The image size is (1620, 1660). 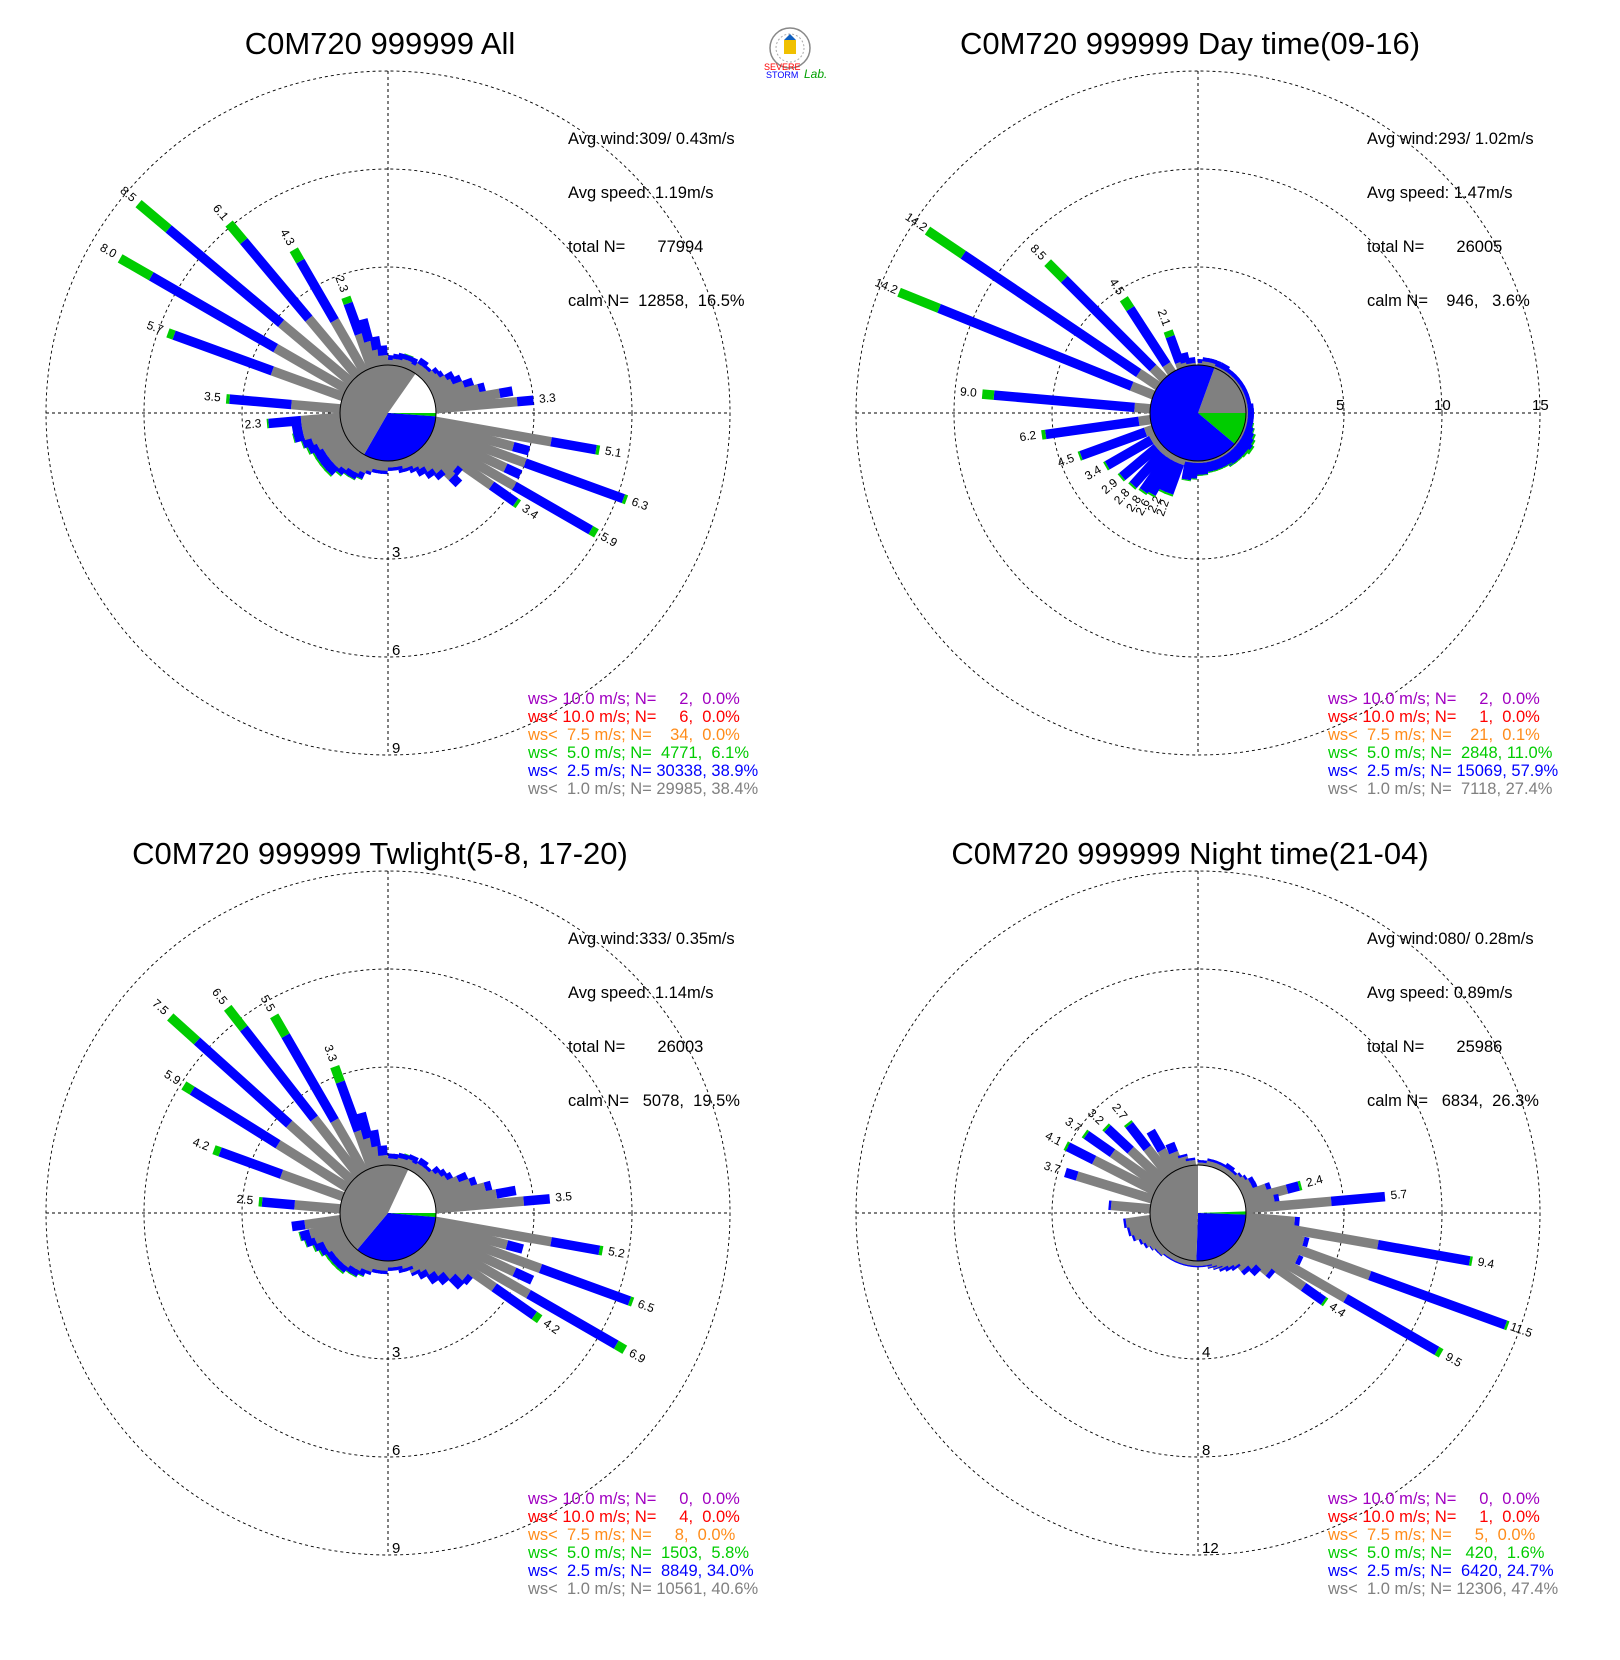 I want to click on legend-entry: ws< 2.5 m/s; N= 6420, 24.7%, so click(x=1441, y=1571).